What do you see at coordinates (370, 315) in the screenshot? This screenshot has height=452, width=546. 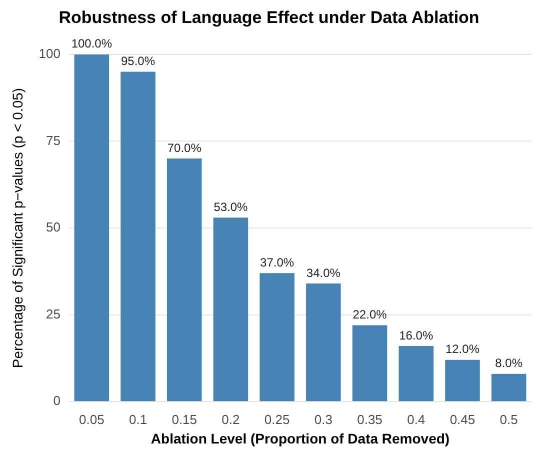 I see `data-label: 22.0%` at bounding box center [370, 315].